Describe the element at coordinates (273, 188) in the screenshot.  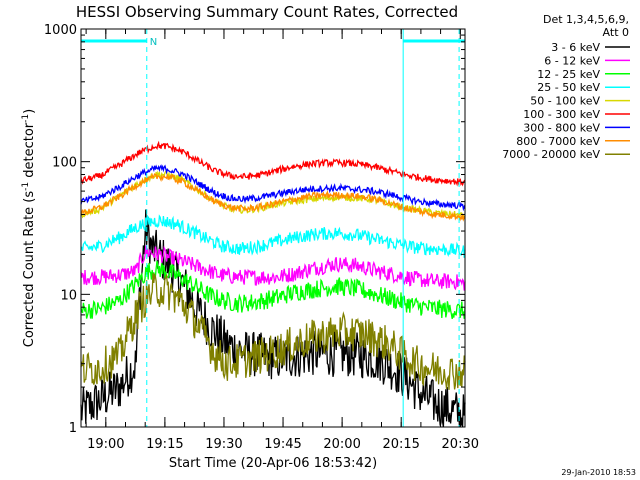
I see `series-line-s7` at that location.